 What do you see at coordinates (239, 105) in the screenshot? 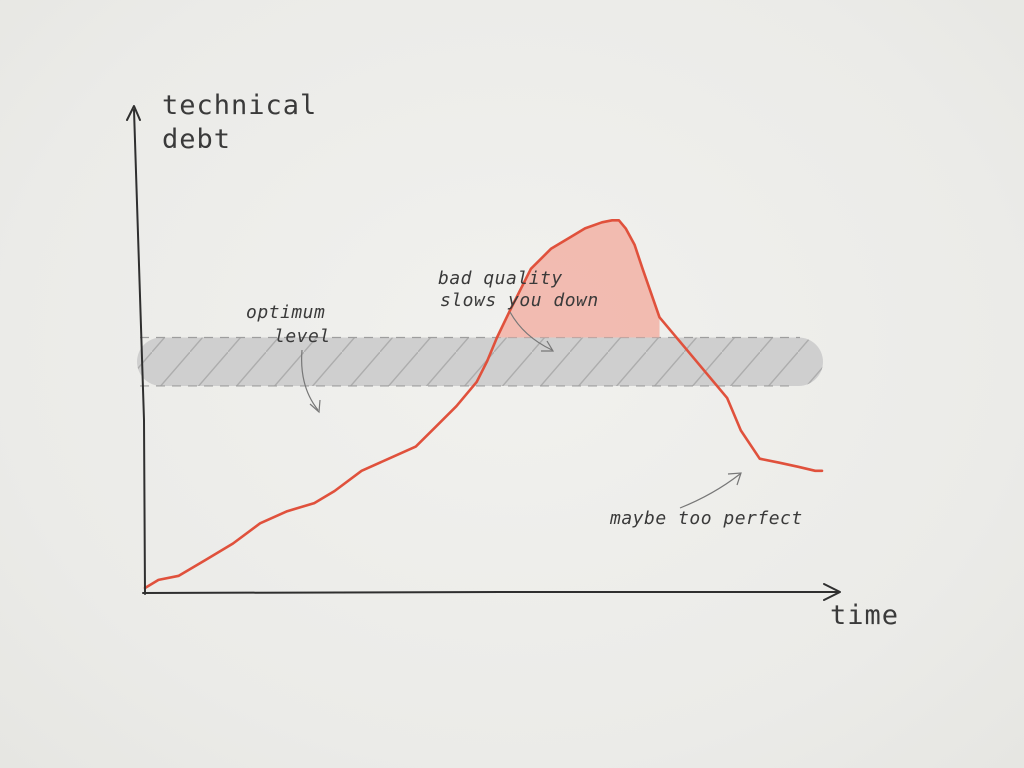
I see `y-axis-label: technical` at bounding box center [239, 105].